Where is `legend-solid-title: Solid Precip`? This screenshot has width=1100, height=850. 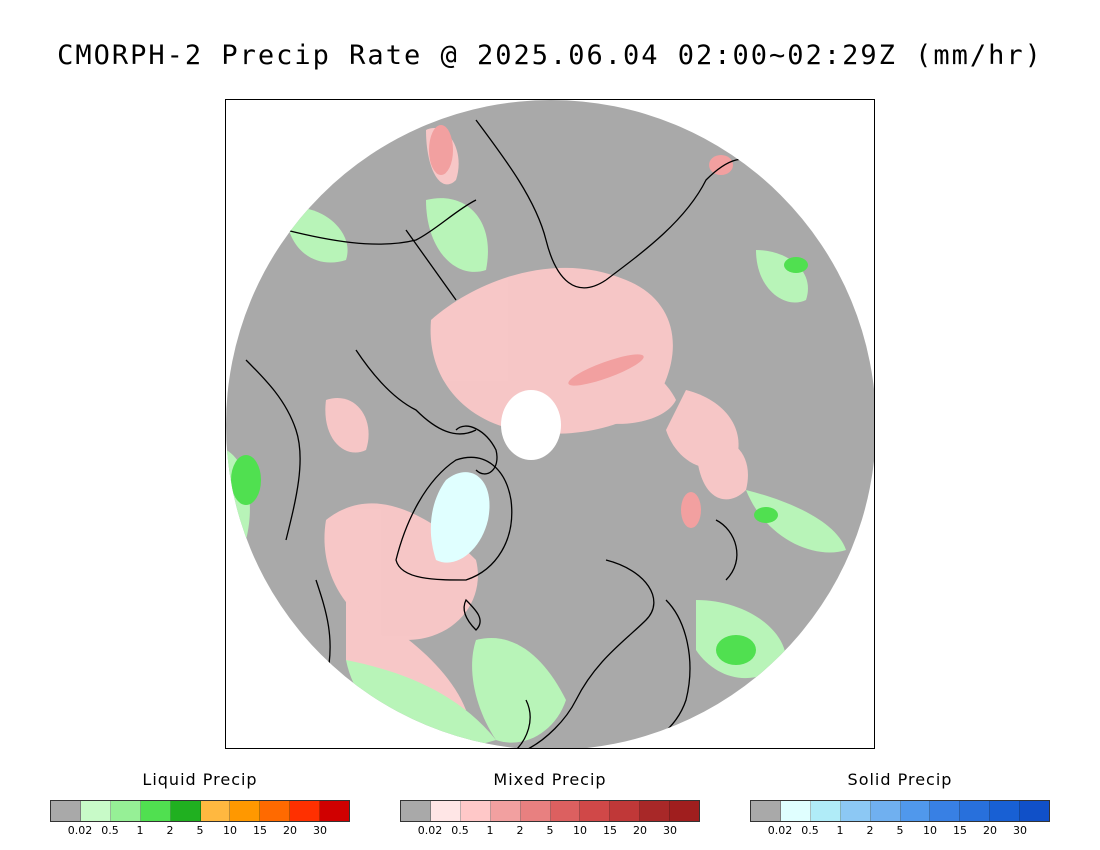
legend-solid-title: Solid Precip is located at coordinates (900, 779).